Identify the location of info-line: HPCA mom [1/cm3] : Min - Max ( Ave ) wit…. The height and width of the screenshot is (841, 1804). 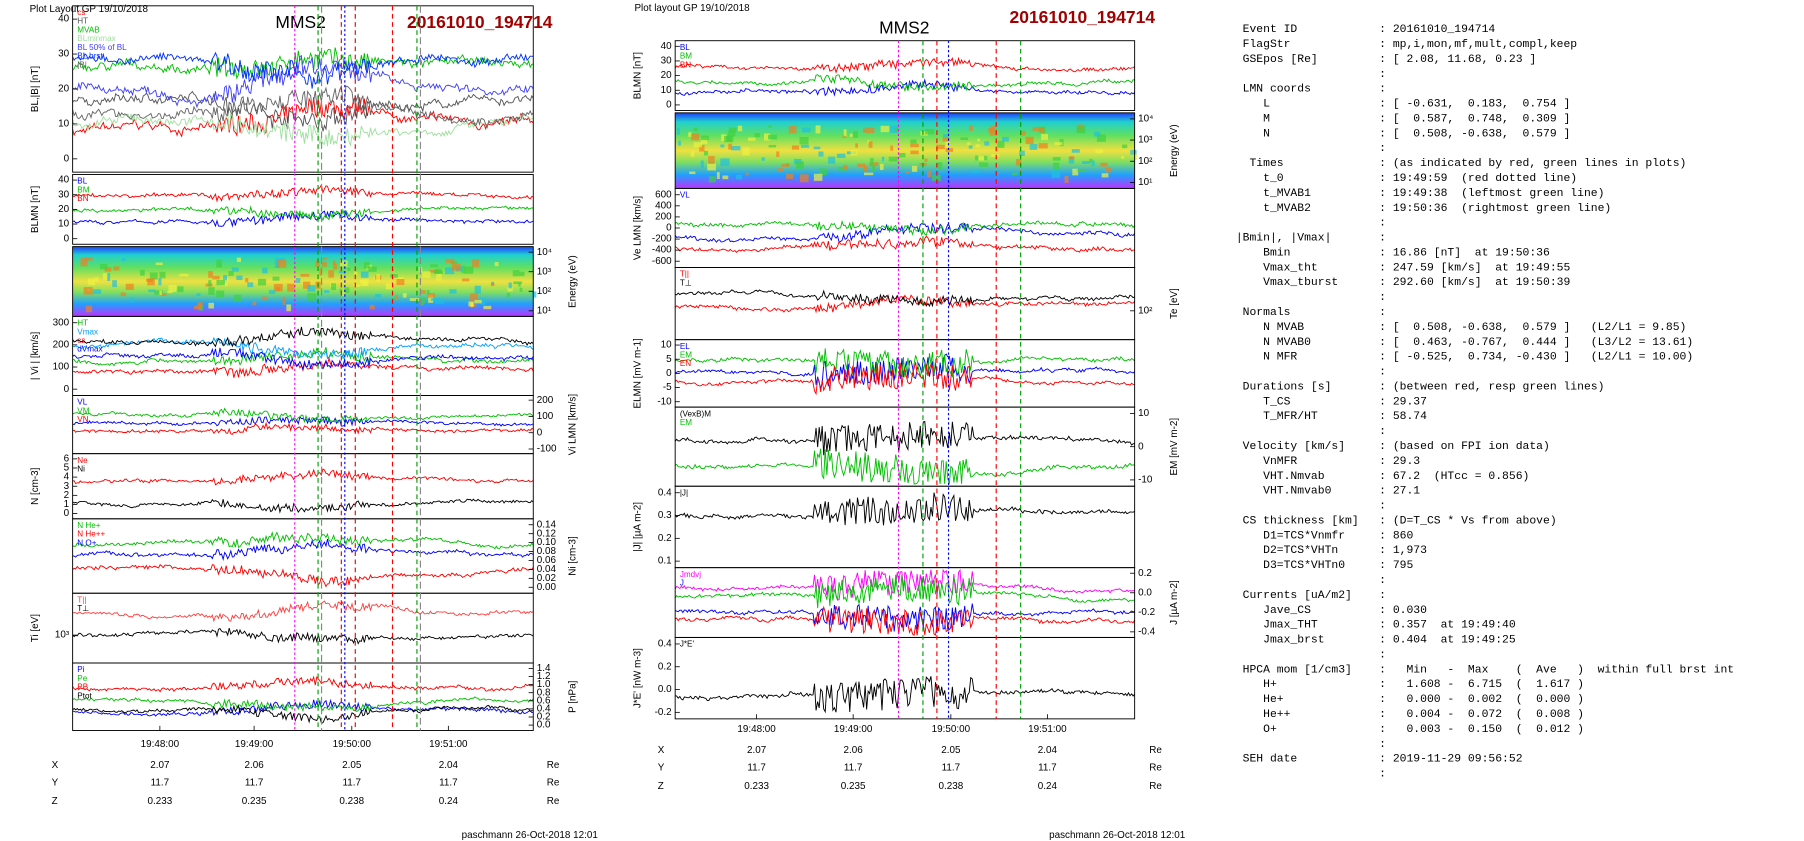
(1485, 670).